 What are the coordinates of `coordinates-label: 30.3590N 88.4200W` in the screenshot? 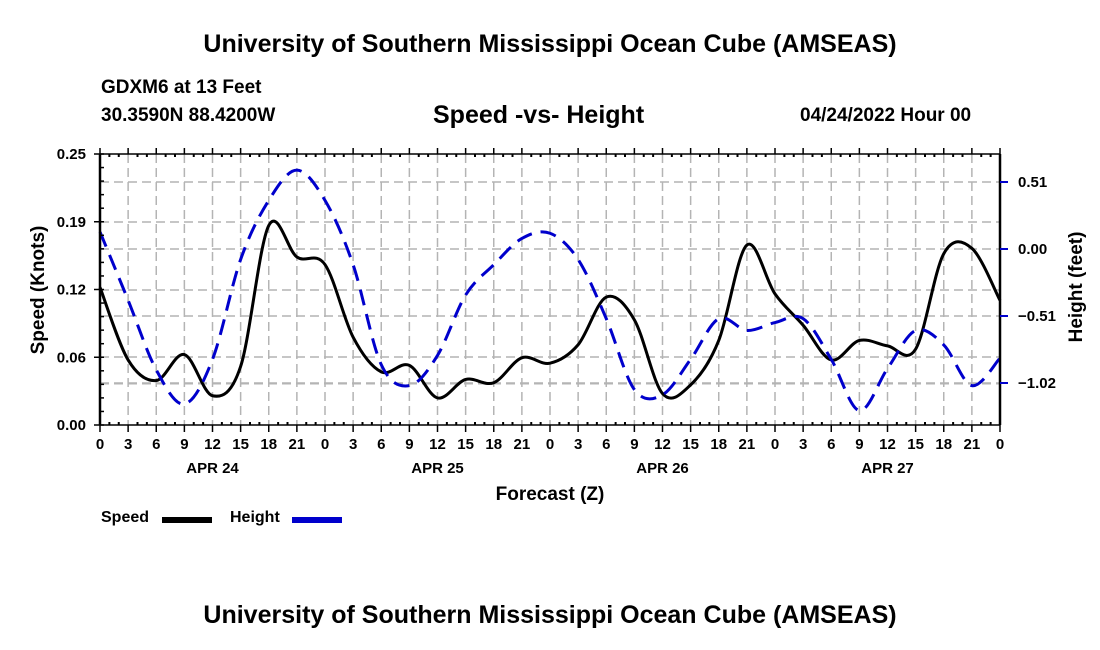 It's located at (188, 115).